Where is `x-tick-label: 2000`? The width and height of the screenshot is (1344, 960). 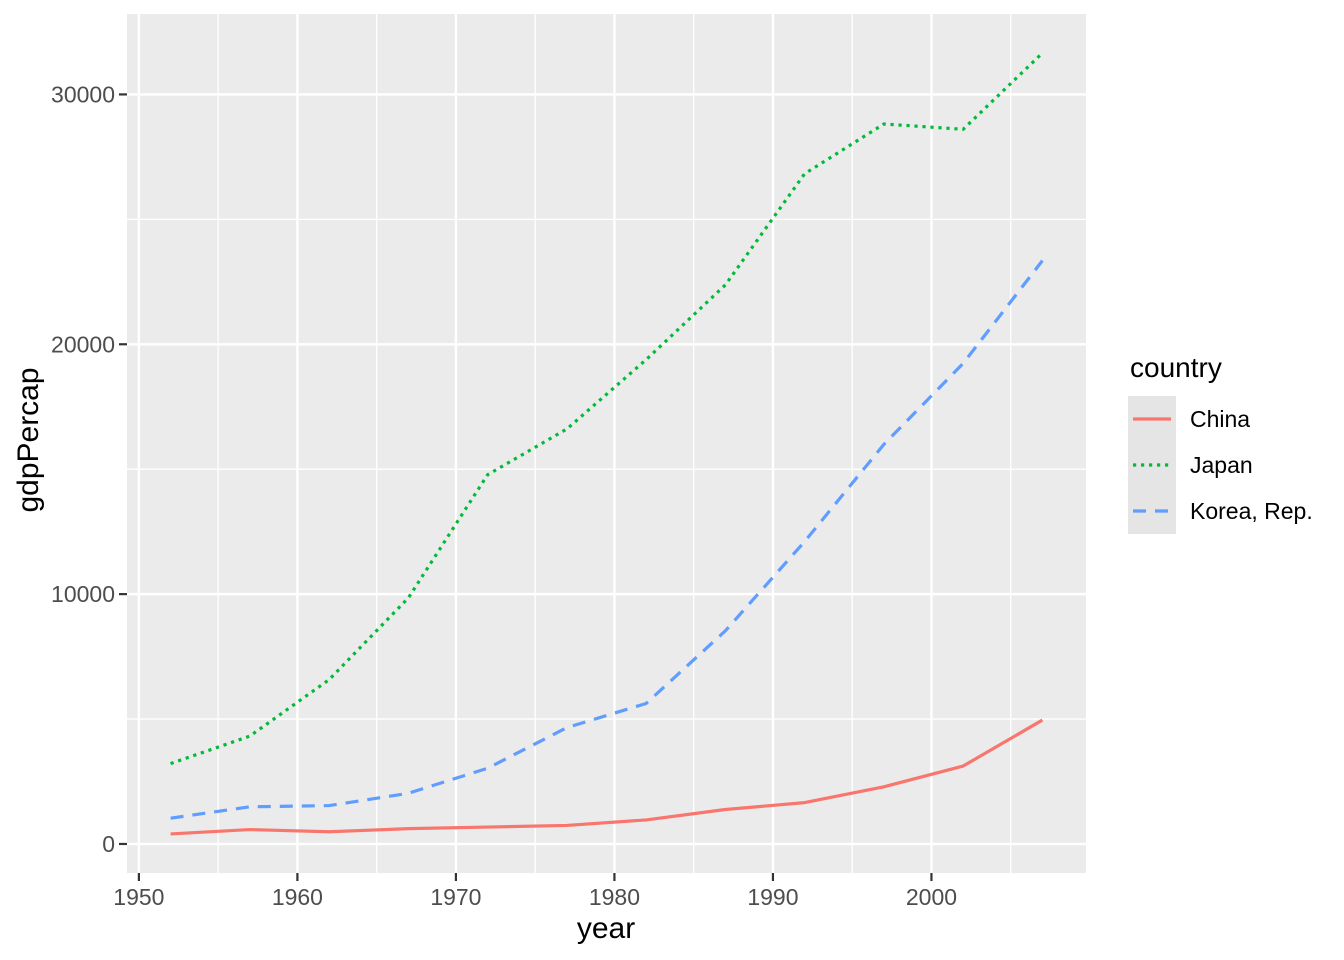
x-tick-label: 2000 is located at coordinates (931, 897).